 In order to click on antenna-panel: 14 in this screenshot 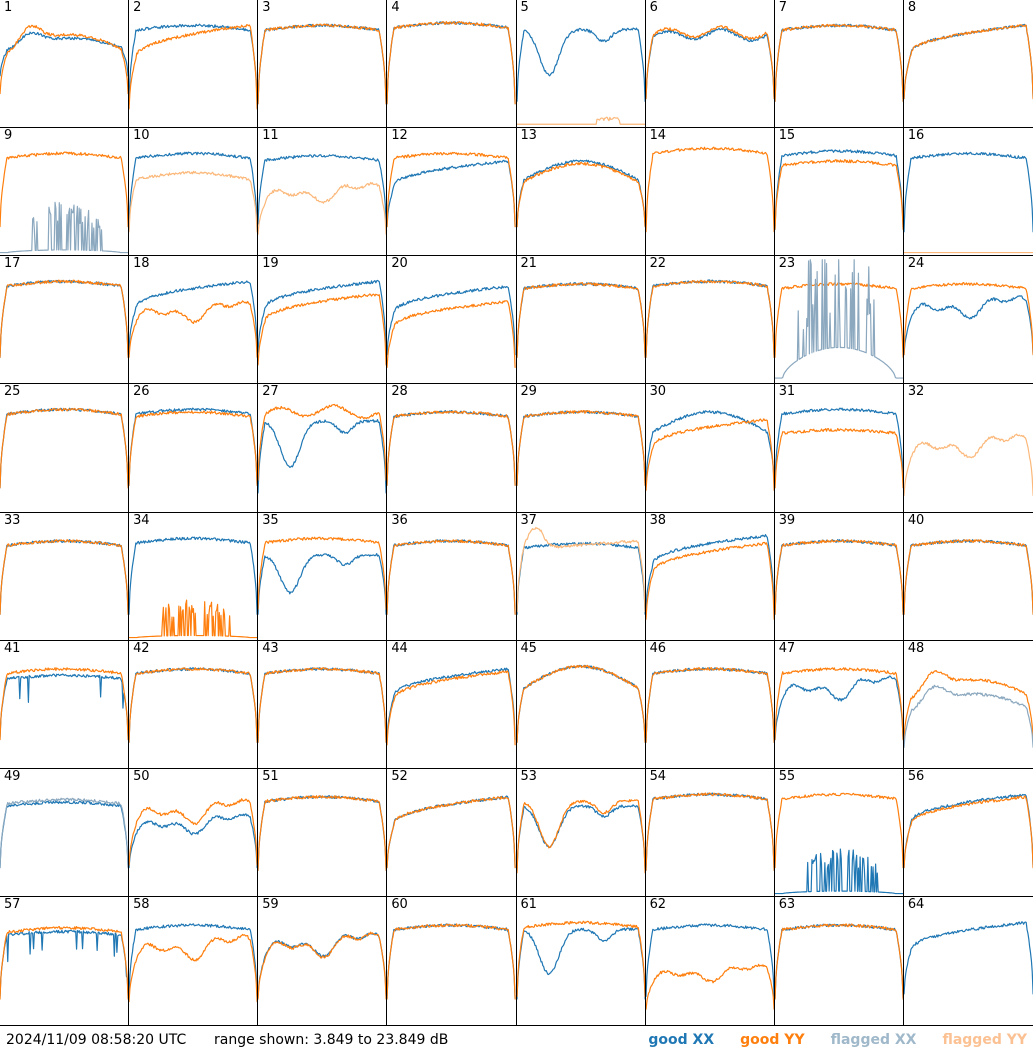, I will do `click(710, 192)`.